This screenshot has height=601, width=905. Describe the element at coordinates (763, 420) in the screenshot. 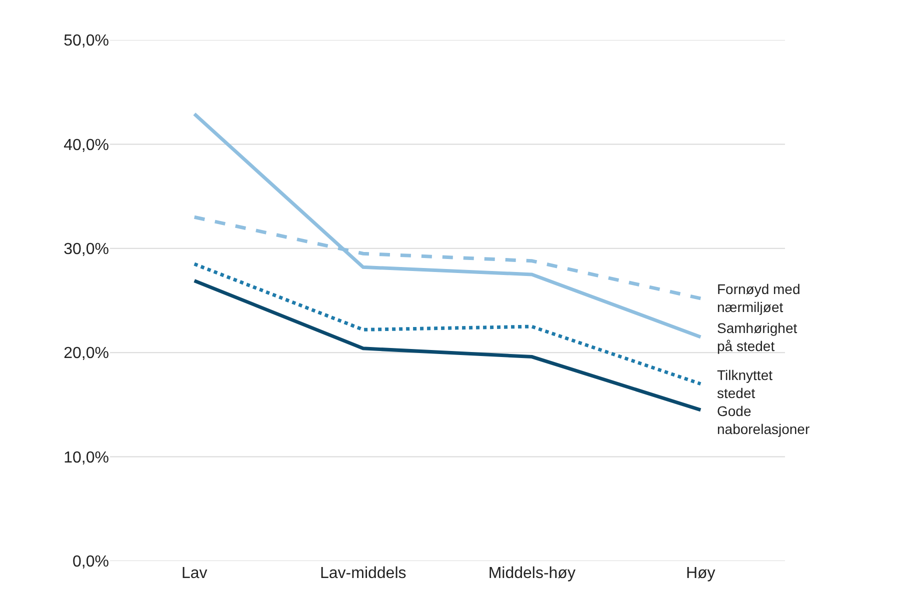

I see `series-label: Gode naborelasjoner` at that location.